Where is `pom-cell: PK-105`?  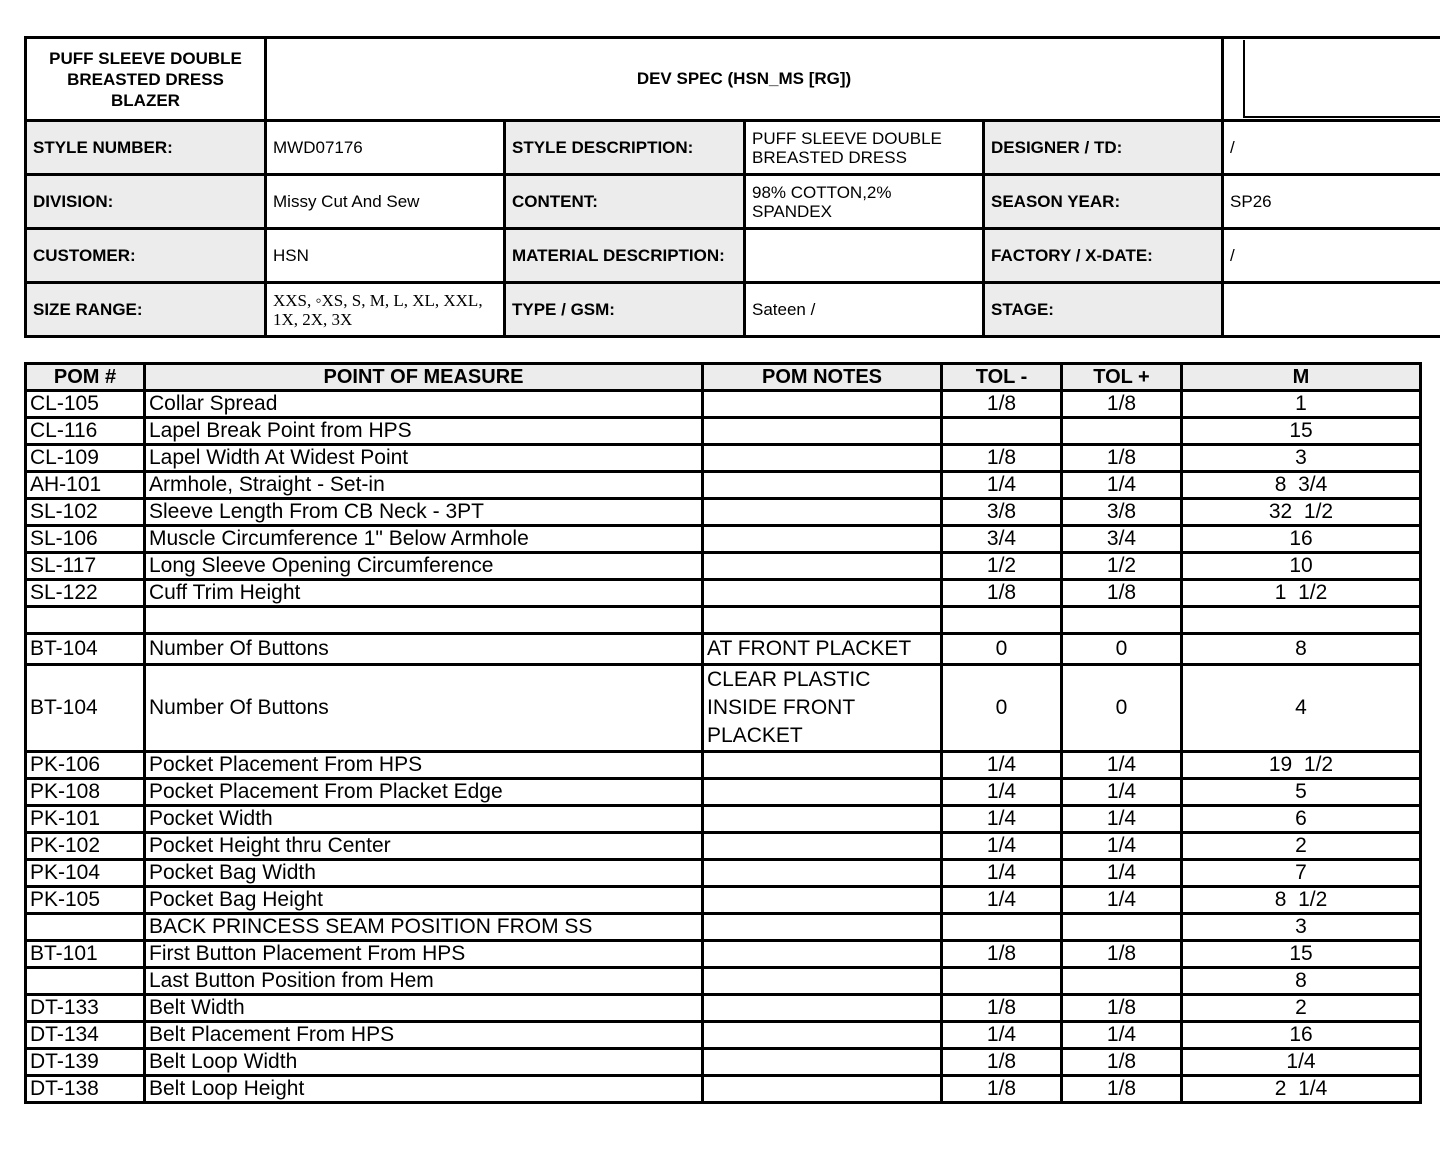
pom-cell: PK-105 is located at coordinates (85, 899).